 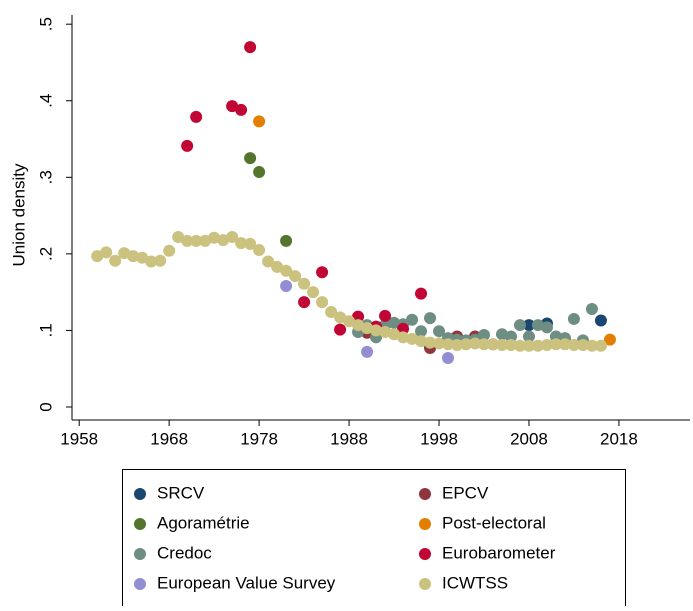 I want to click on y-tick-label: .2, so click(x=45, y=254).